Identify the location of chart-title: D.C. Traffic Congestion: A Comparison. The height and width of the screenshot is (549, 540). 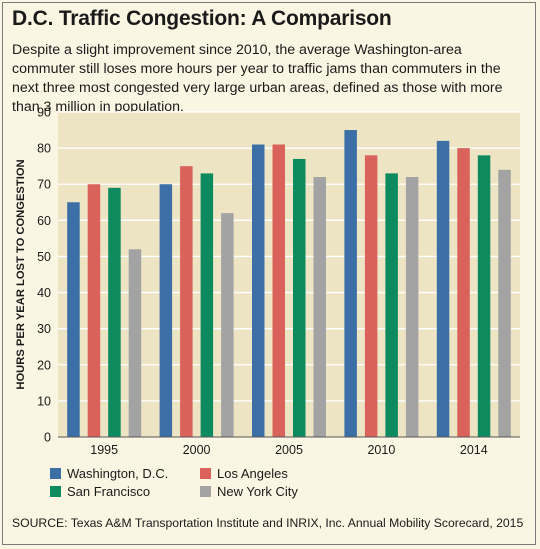
(202, 18).